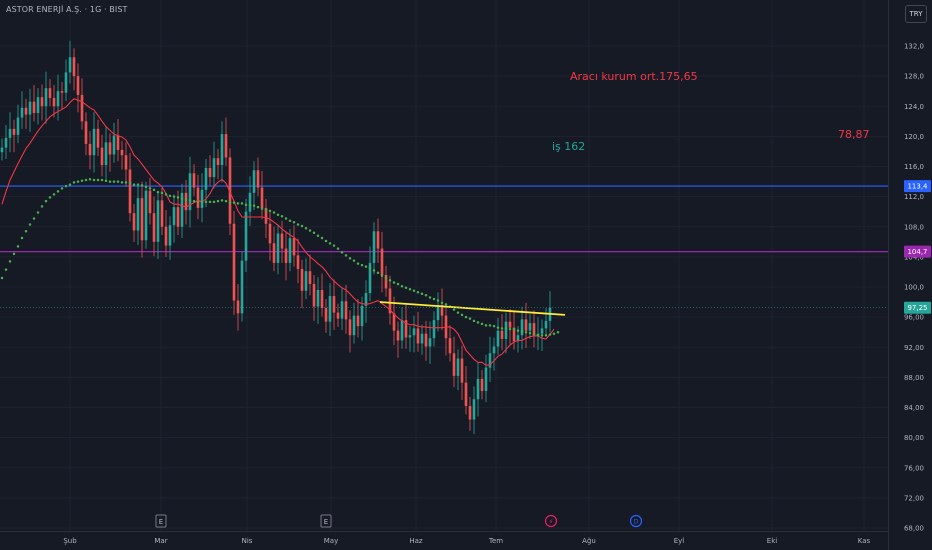 This screenshot has width=932, height=550. What do you see at coordinates (551, 522) in the screenshot?
I see `split-marker-label: ⚡` at bounding box center [551, 522].